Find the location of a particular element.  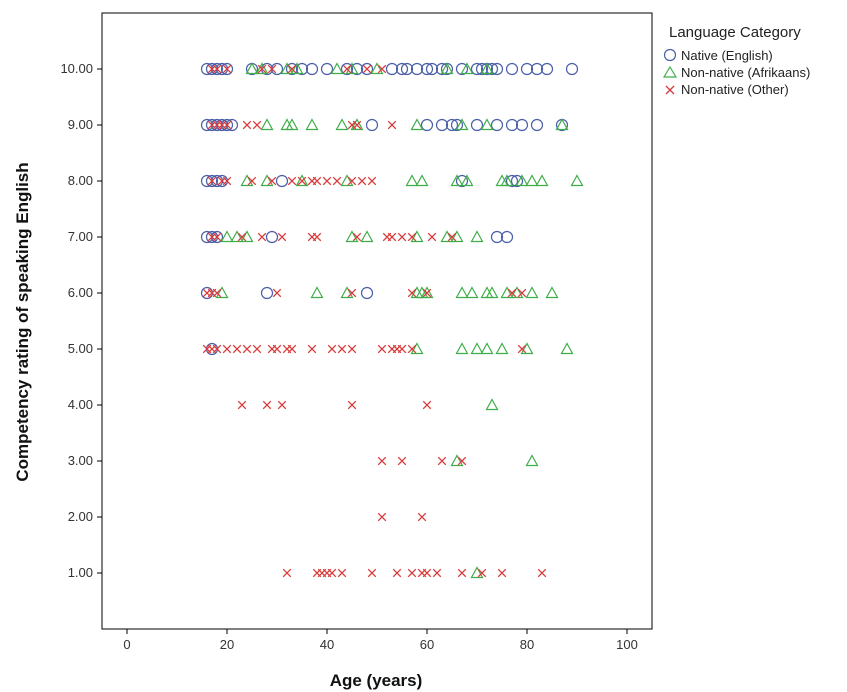

y-tick-label: 7.00 is located at coordinates (80, 236).